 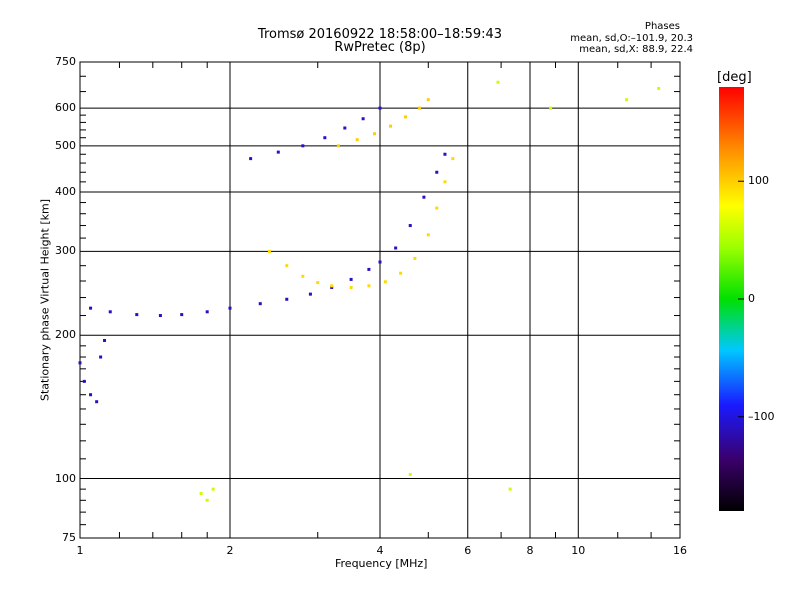 I want to click on y-axis-label: Stationary phase Virtual Height [km], so click(x=45, y=300).